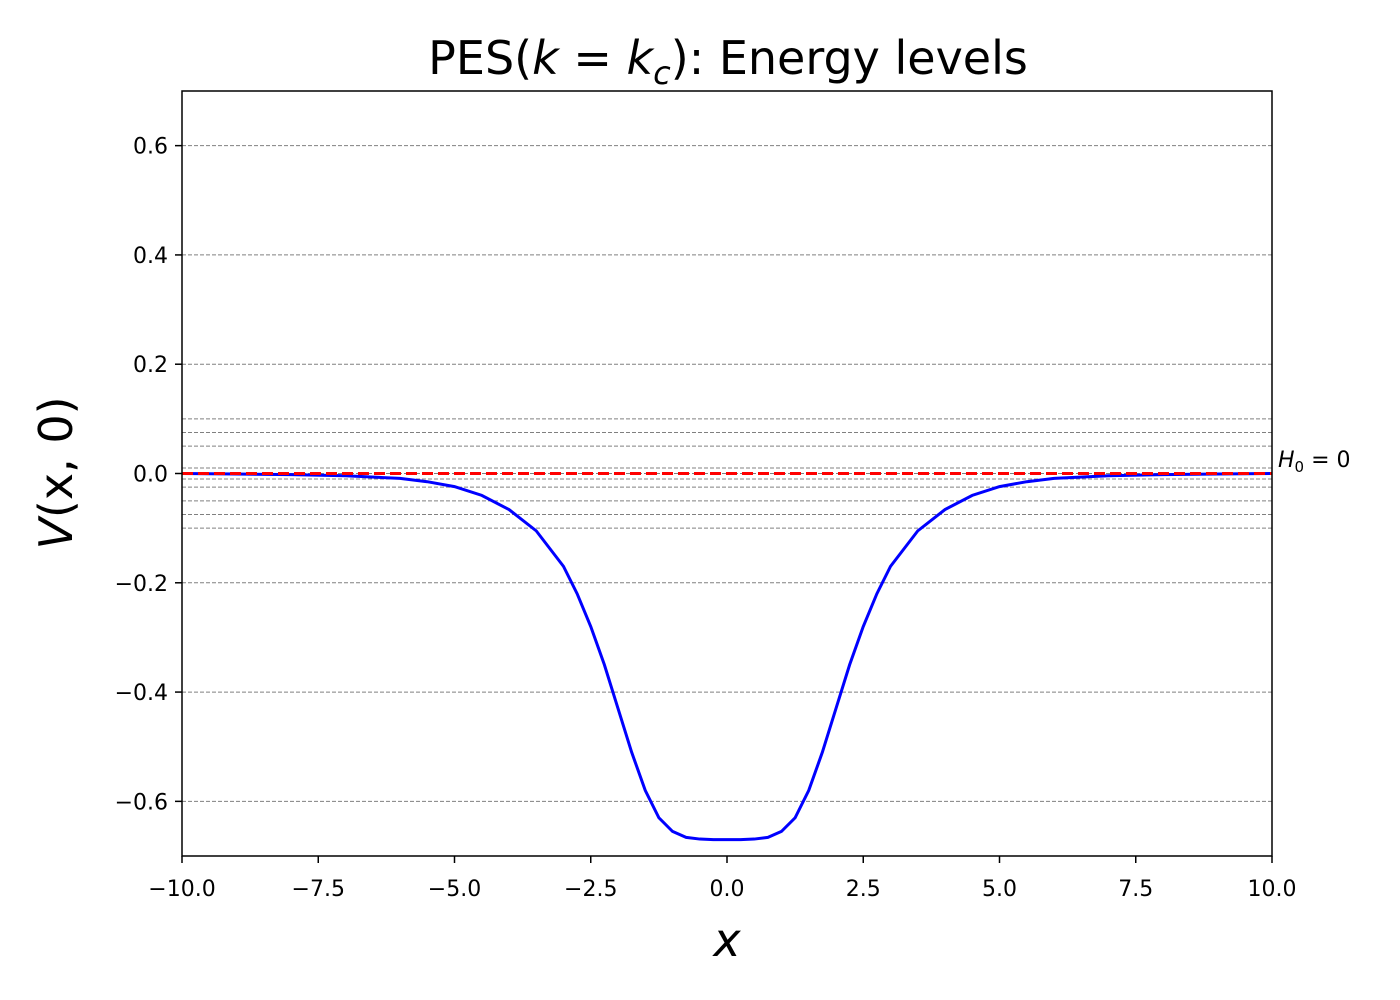 The image size is (1400, 1000). I want to click on x-tick-label: 0.0, so click(727, 889).